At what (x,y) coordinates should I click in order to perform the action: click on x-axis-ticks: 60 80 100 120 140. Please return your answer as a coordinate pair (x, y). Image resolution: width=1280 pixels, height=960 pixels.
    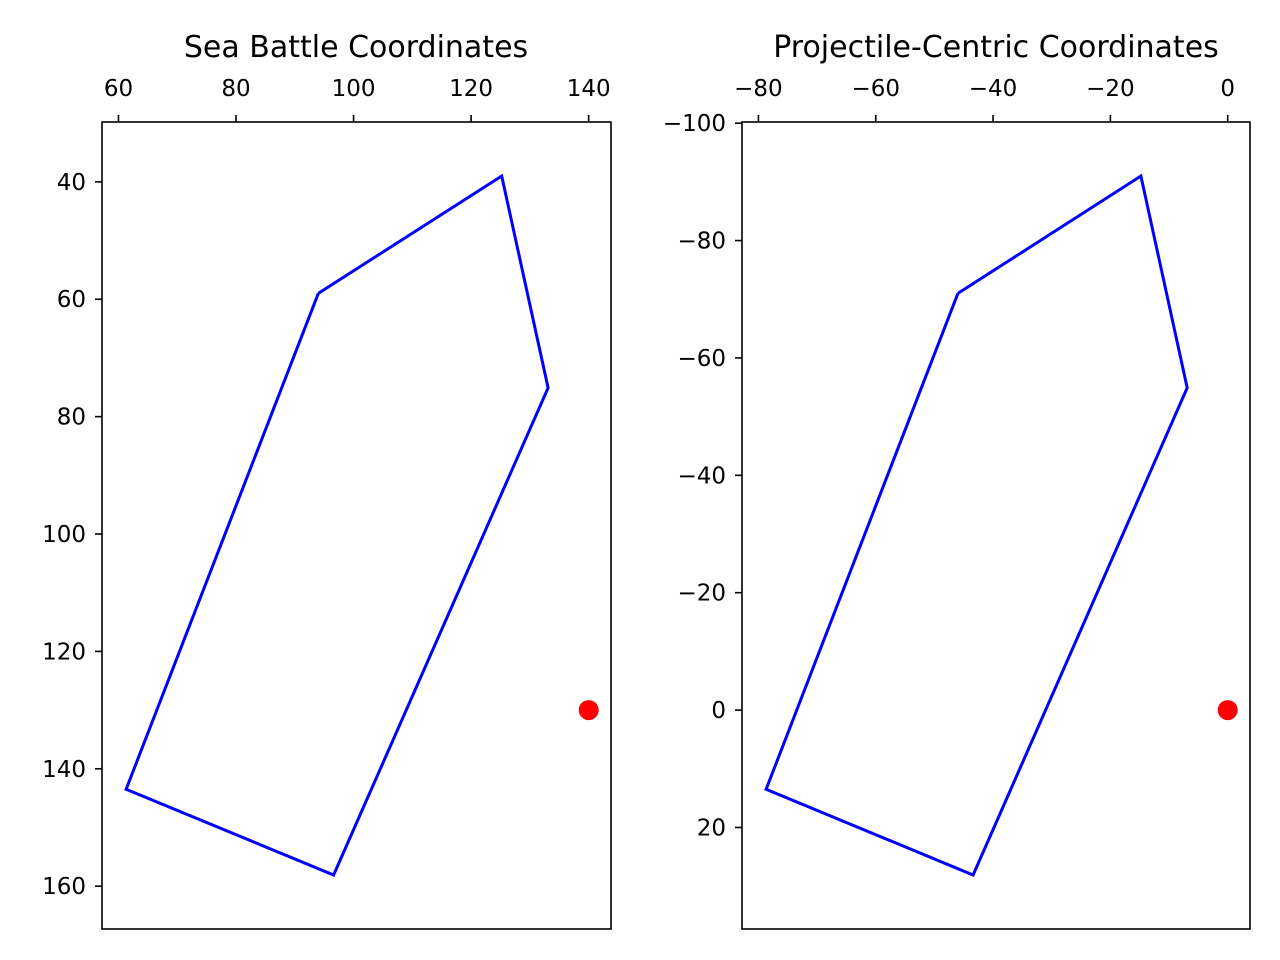
    Looking at the image, I should click on (357, 99).